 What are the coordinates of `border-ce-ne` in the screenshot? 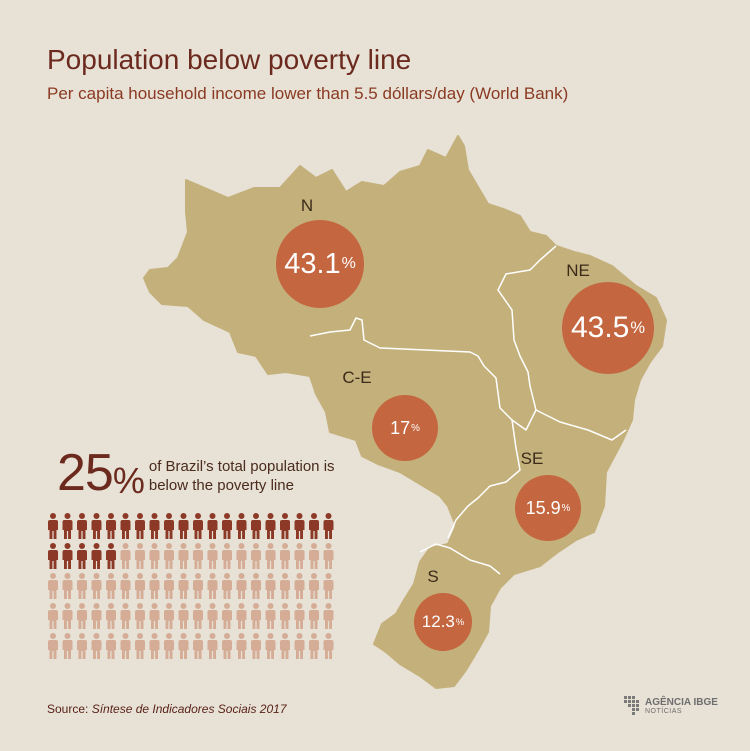 It's located at (518, 419).